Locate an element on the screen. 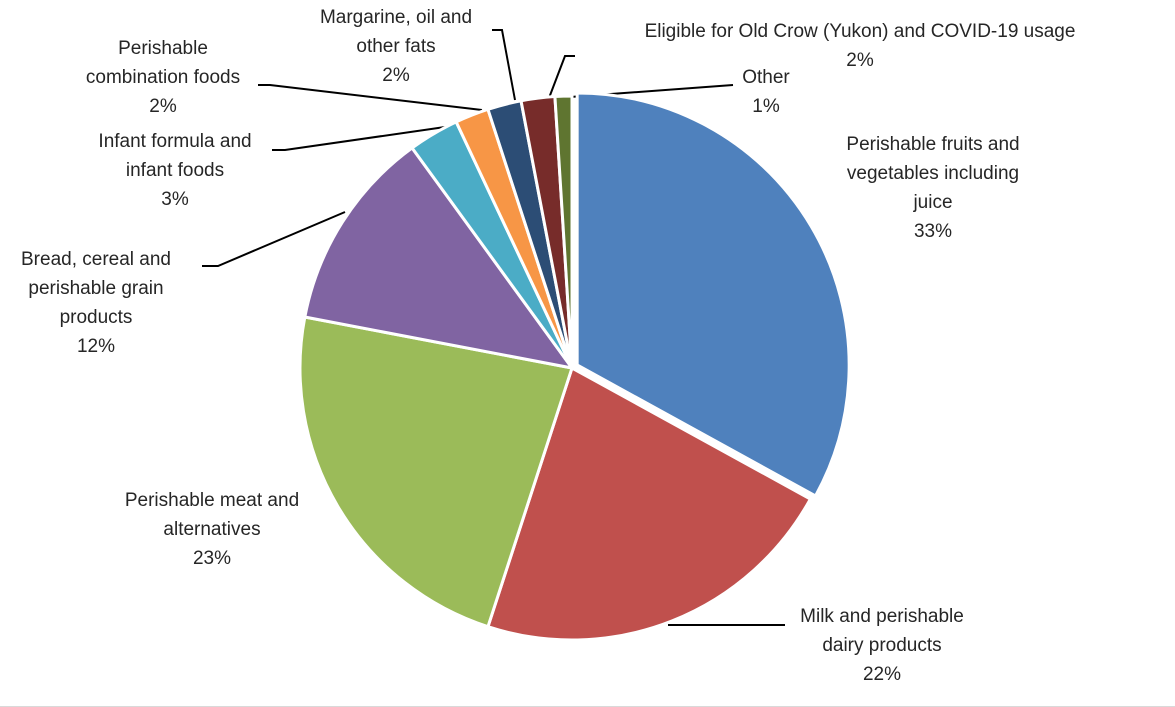  leader-line-bread is located at coordinates (274, 239).